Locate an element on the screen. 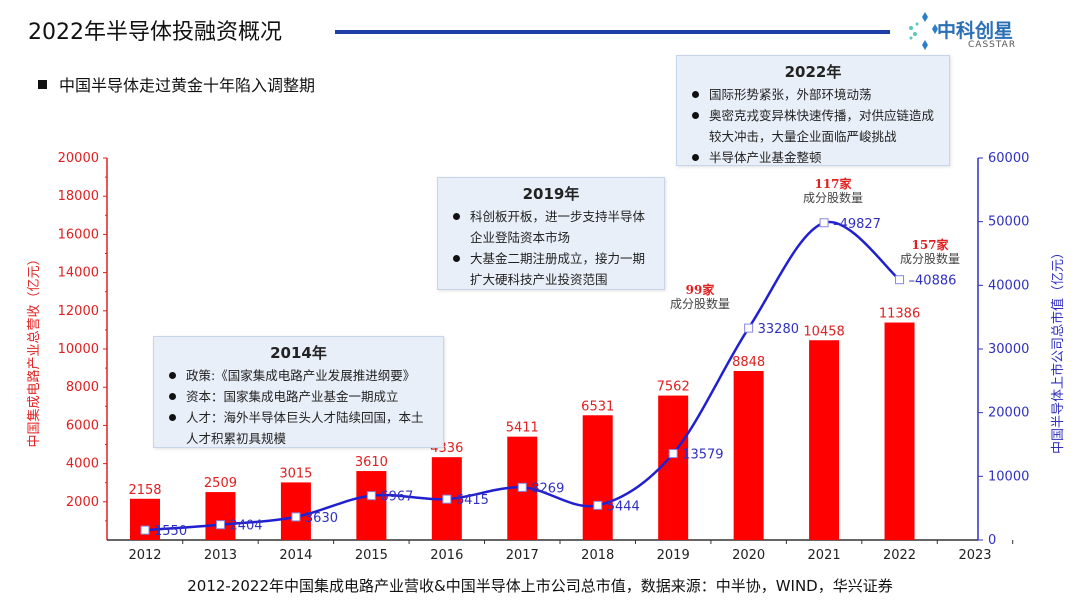 The height and width of the screenshot is (608, 1080). logo-subtext: CASSTAR is located at coordinates (992, 45).